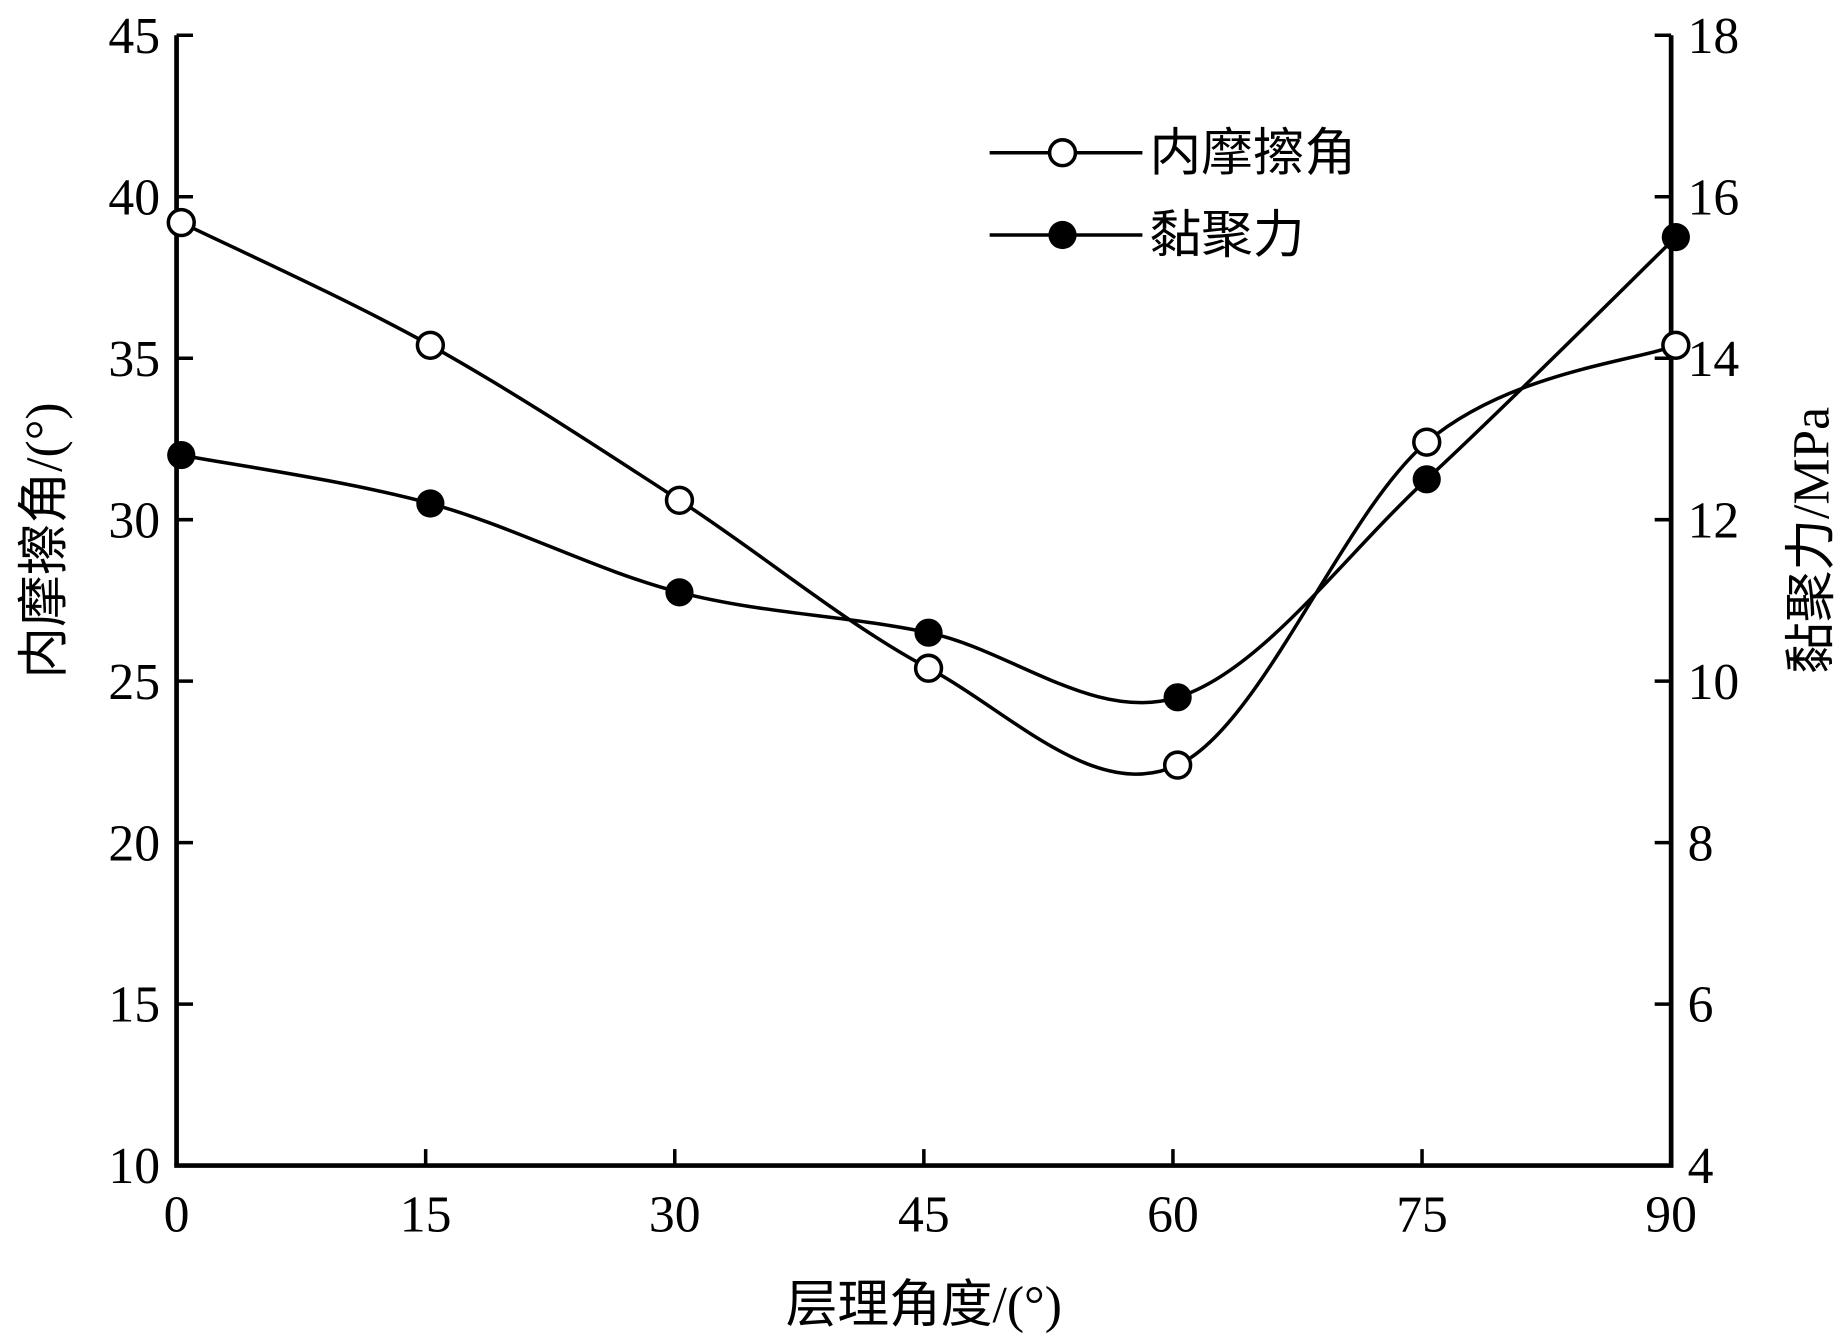 This screenshot has height=1343, width=1843. Describe the element at coordinates (1701, 1005) in the screenshot. I see `y2-tick-label: 6` at that location.